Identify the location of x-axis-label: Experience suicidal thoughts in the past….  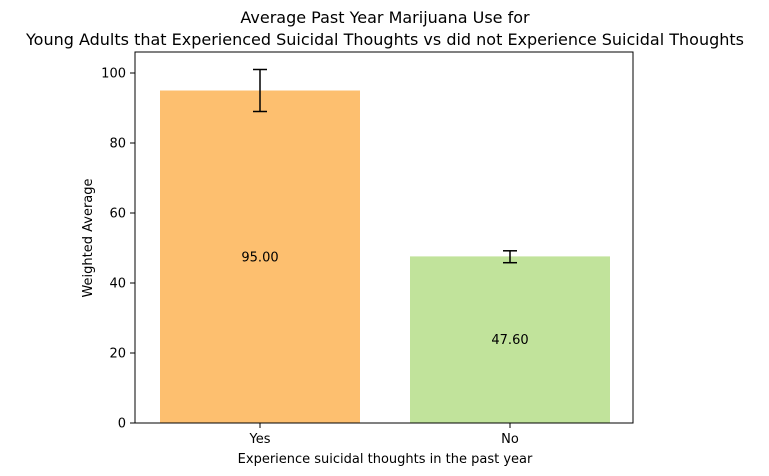
(385, 459).